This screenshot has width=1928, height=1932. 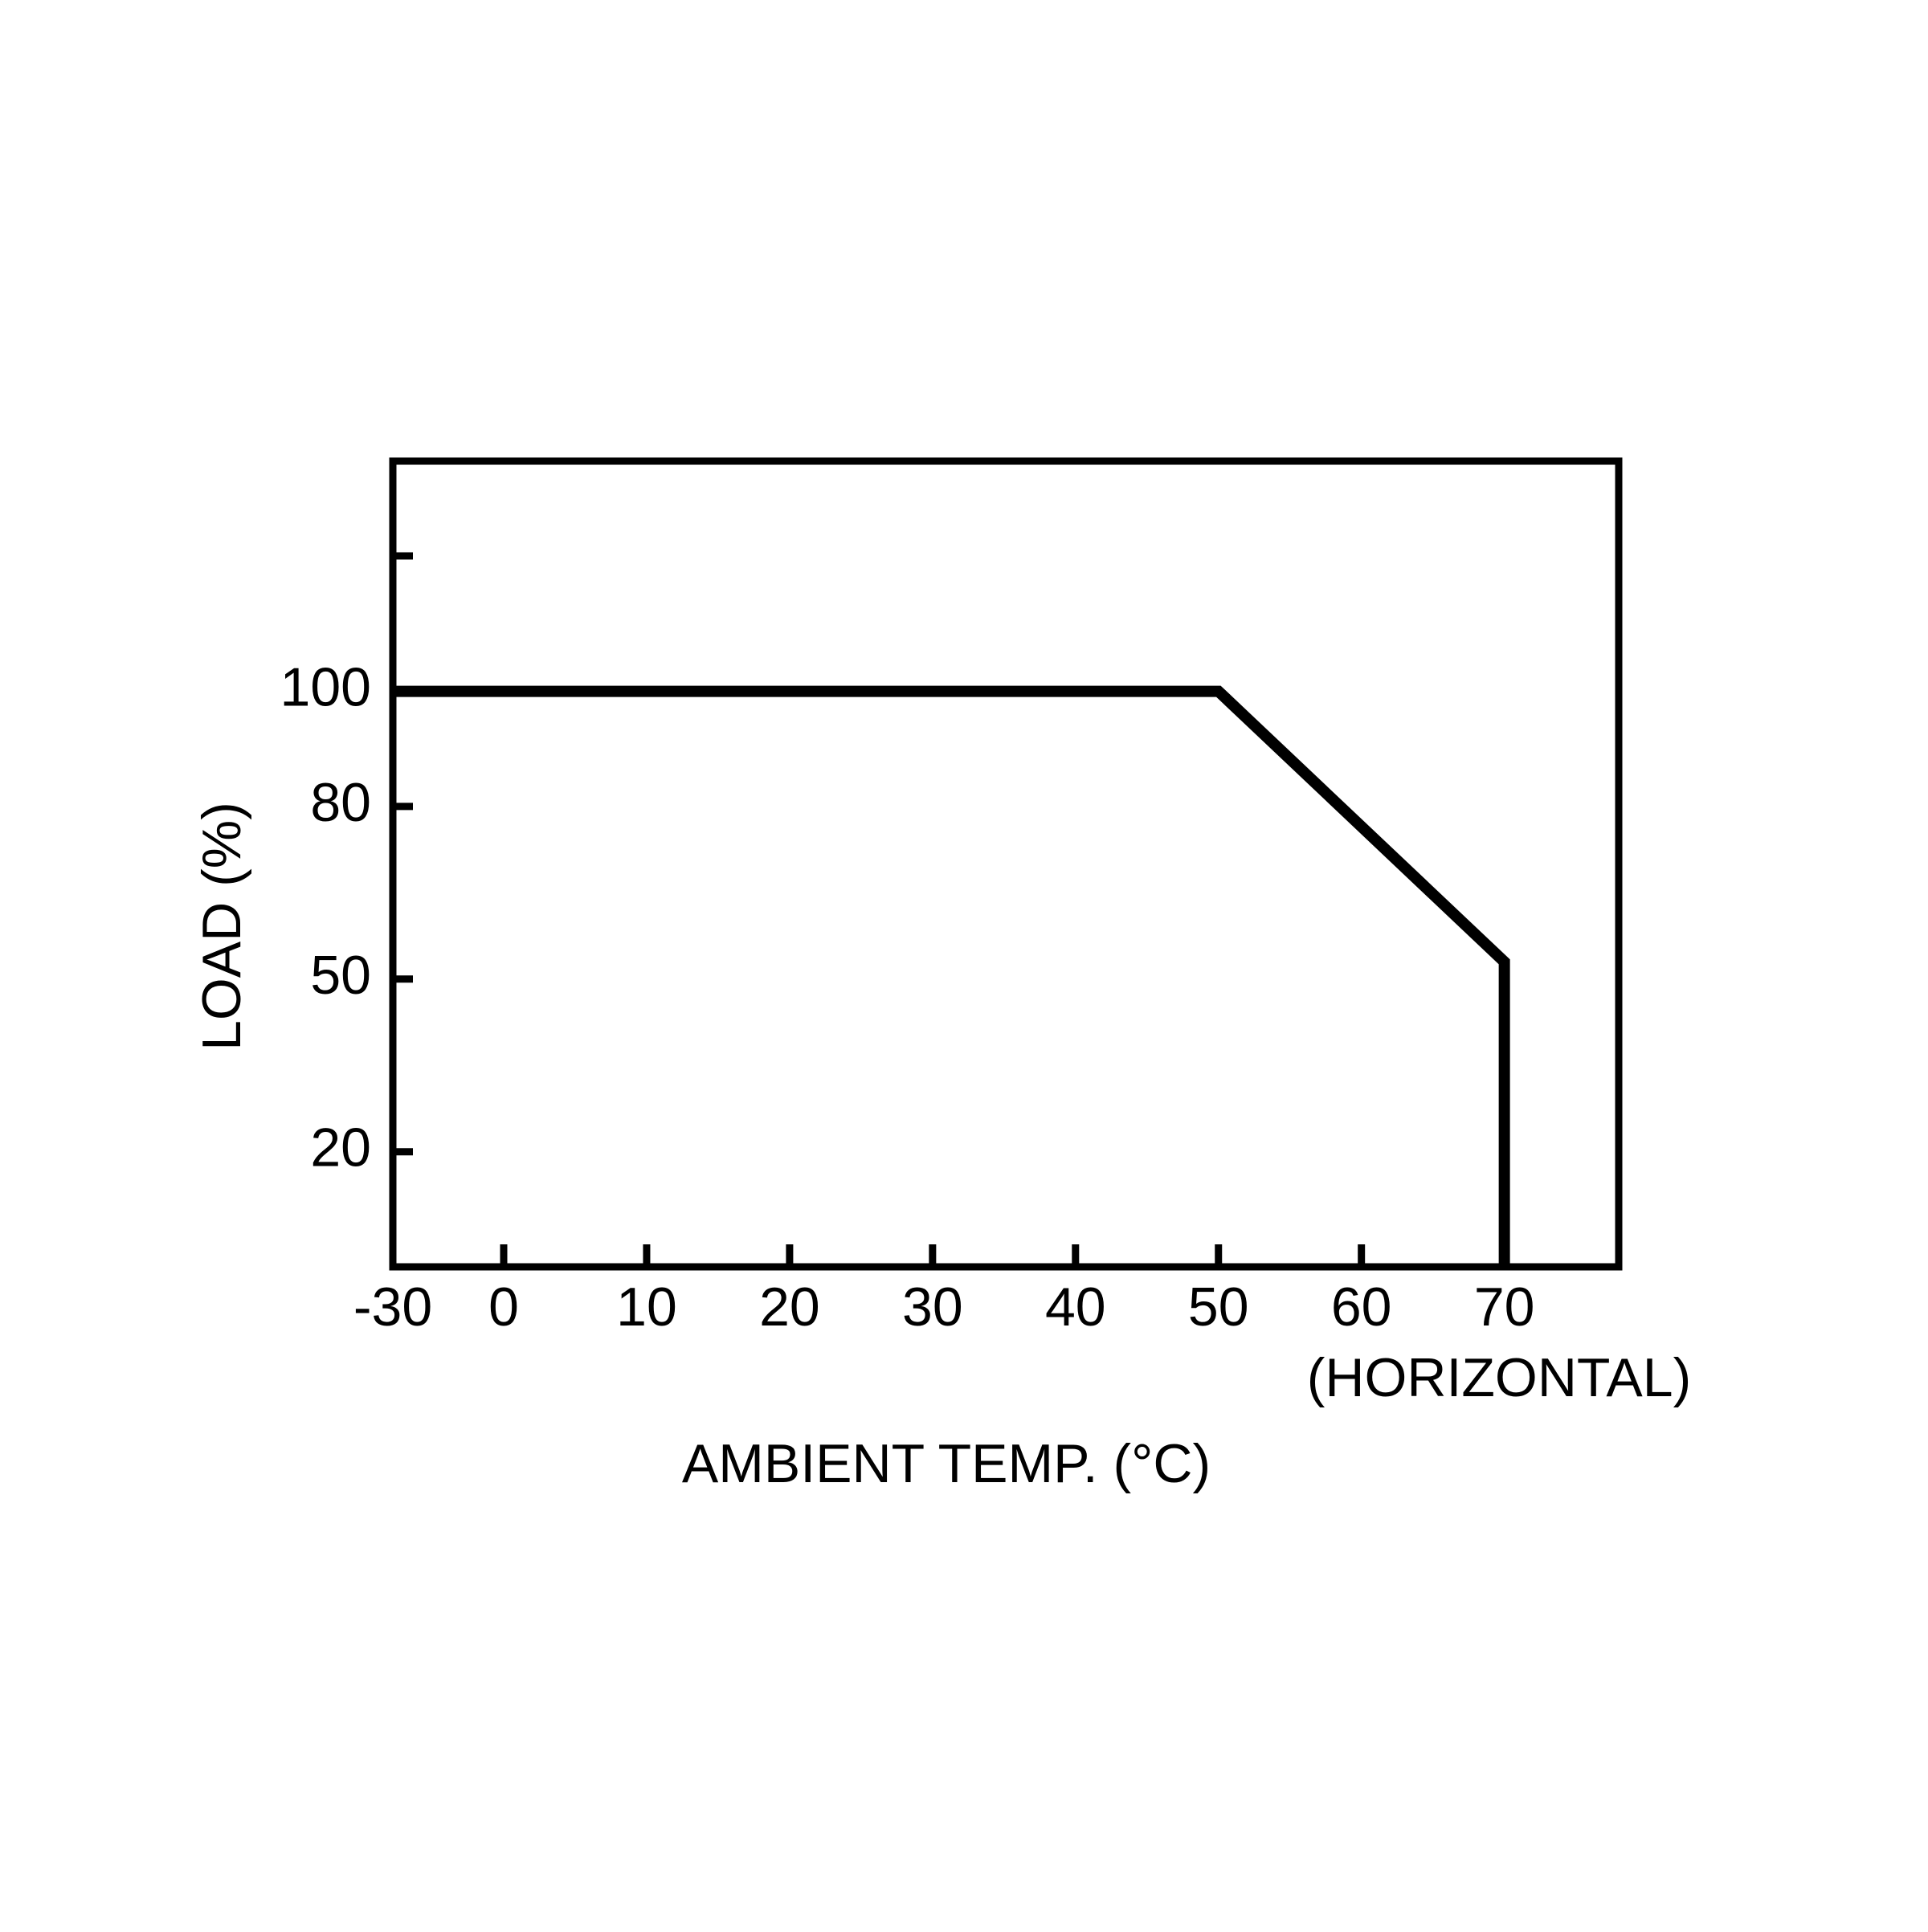 What do you see at coordinates (1499, 1377) in the screenshot?
I see `x-axis-note: (HORIZONTAL)` at bounding box center [1499, 1377].